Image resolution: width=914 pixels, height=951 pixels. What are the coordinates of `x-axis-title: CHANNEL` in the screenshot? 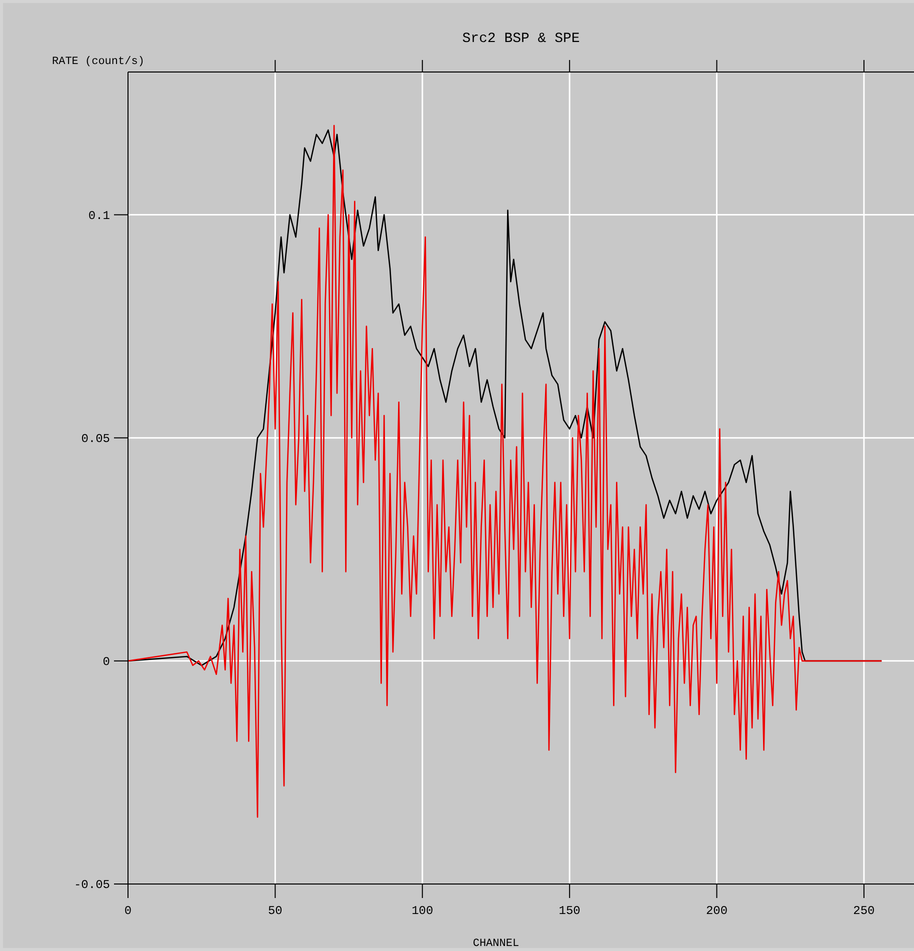 It's located at (496, 944).